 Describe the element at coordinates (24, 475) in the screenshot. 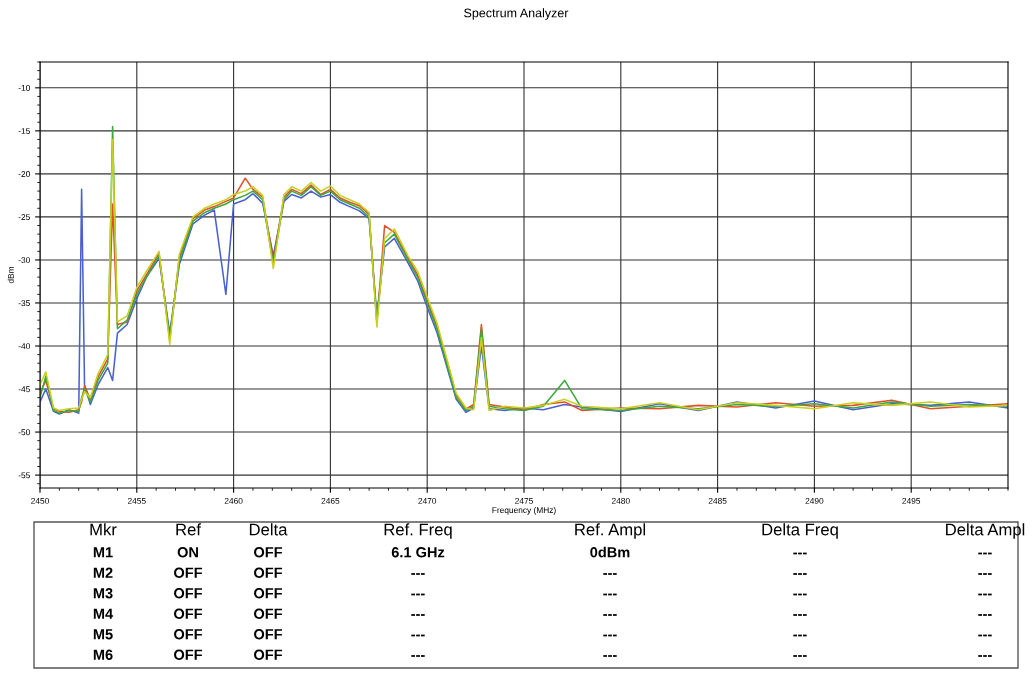

I see `y-tick-label: -55` at that location.